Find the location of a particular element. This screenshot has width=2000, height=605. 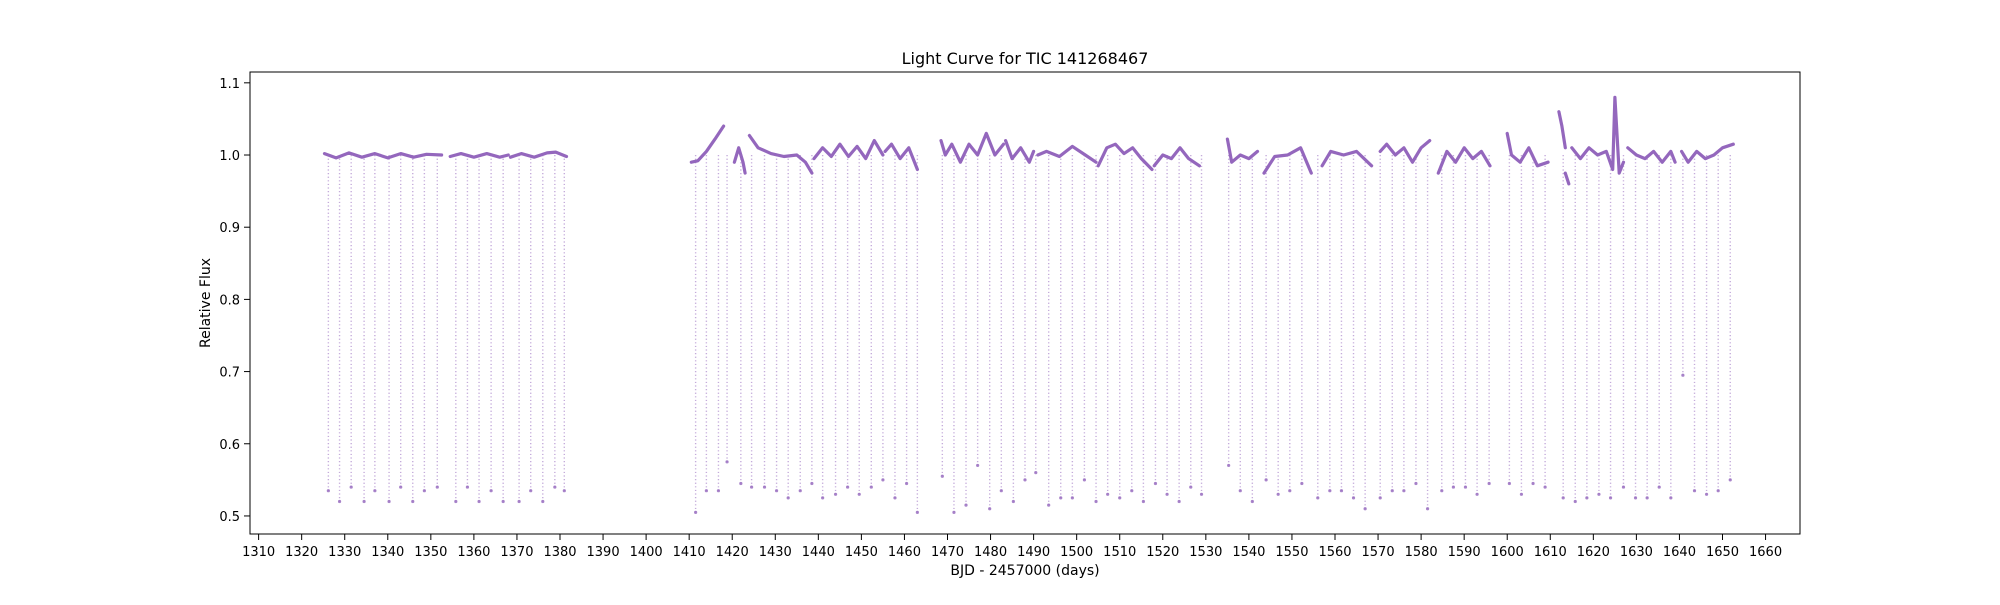

y-axis-ticks: 0.5 0.6 0.7 0.8 0.9 1.0 1.1 is located at coordinates (234, 301).